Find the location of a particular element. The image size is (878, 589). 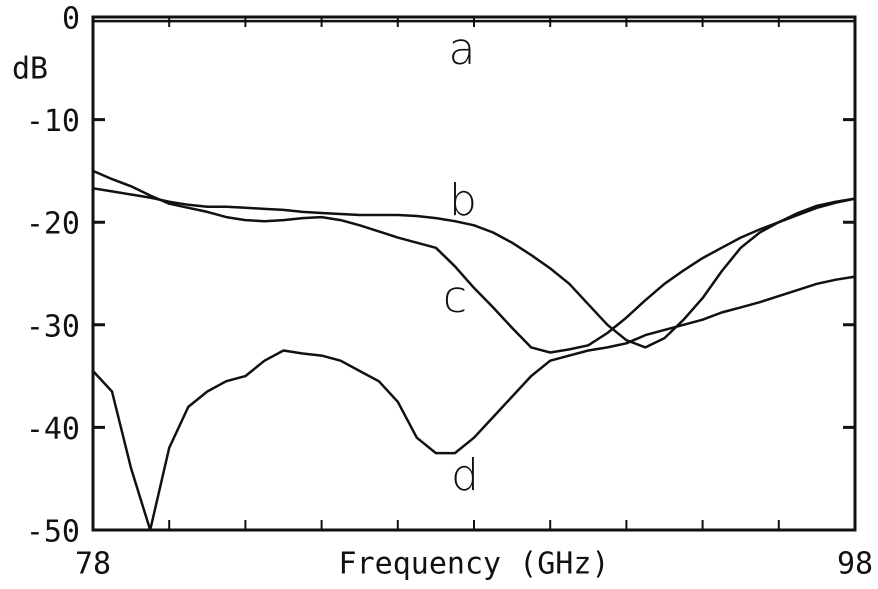

y-tick-label: -30 is located at coordinates (53, 326).